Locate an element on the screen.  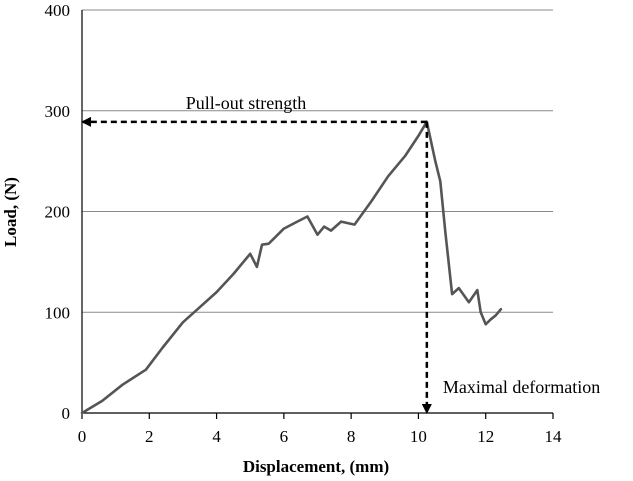
y-tick-label: 400 is located at coordinates (58, 10).